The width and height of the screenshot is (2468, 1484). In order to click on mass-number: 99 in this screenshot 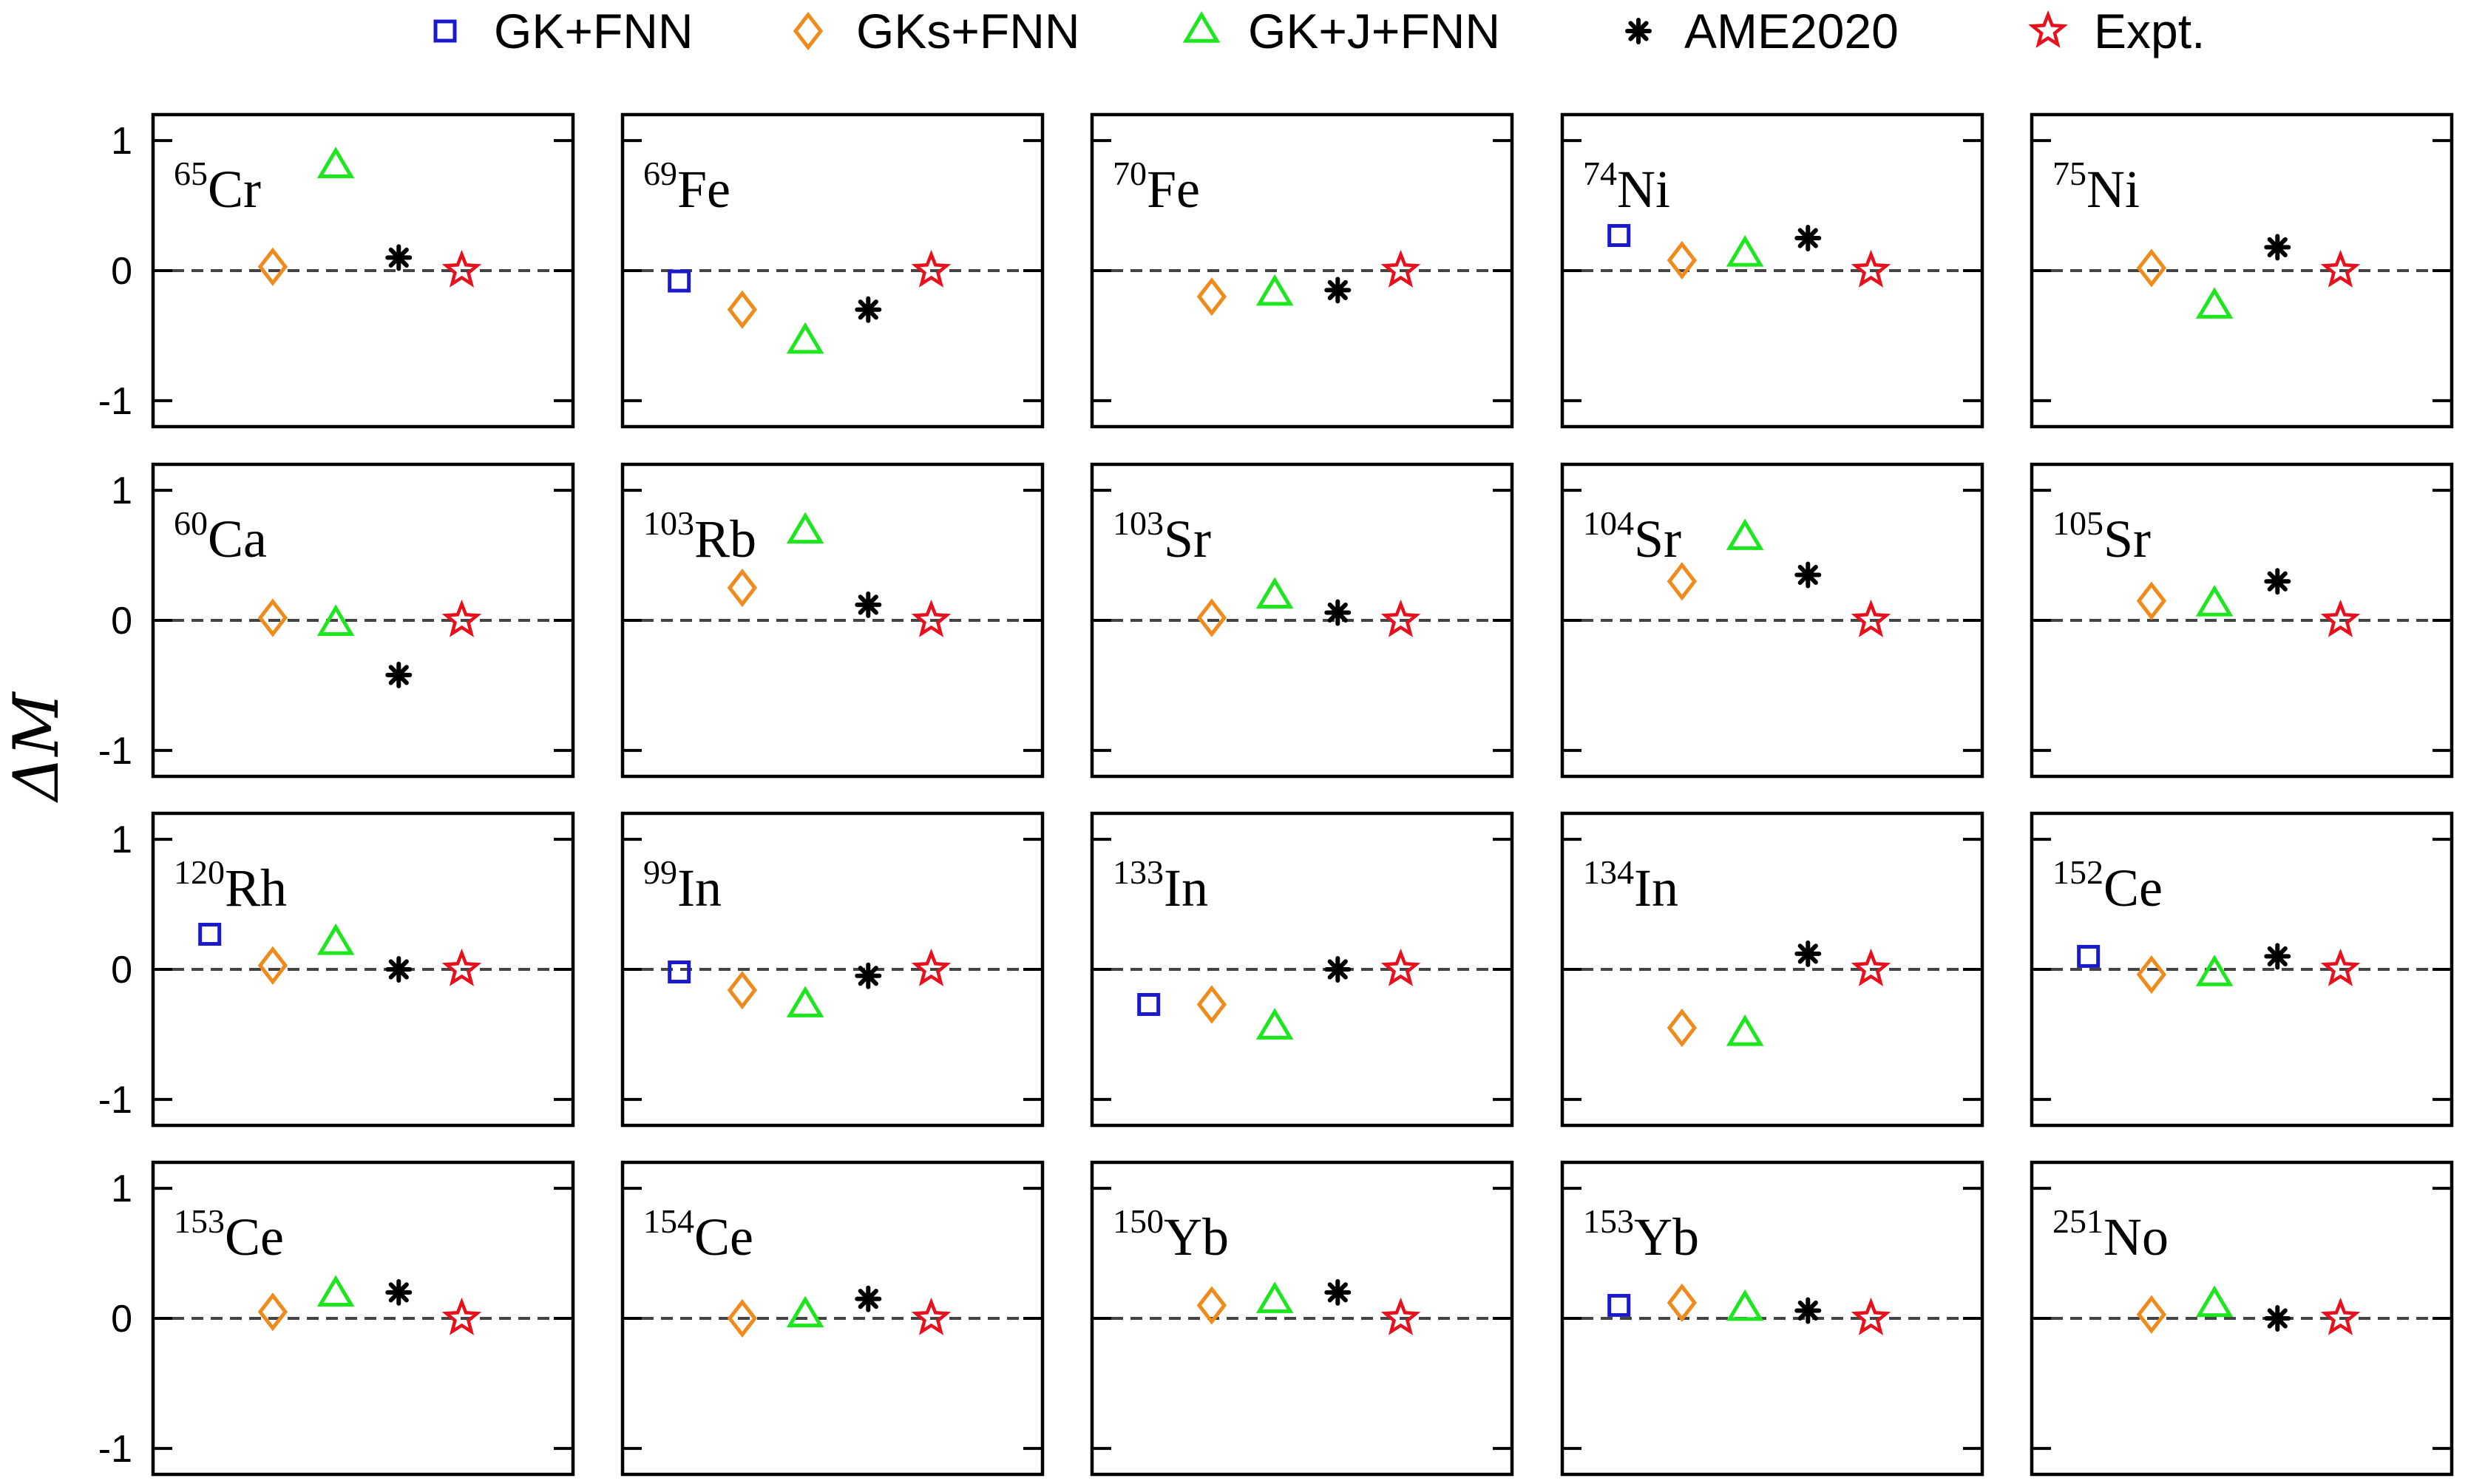, I will do `click(660, 872)`.